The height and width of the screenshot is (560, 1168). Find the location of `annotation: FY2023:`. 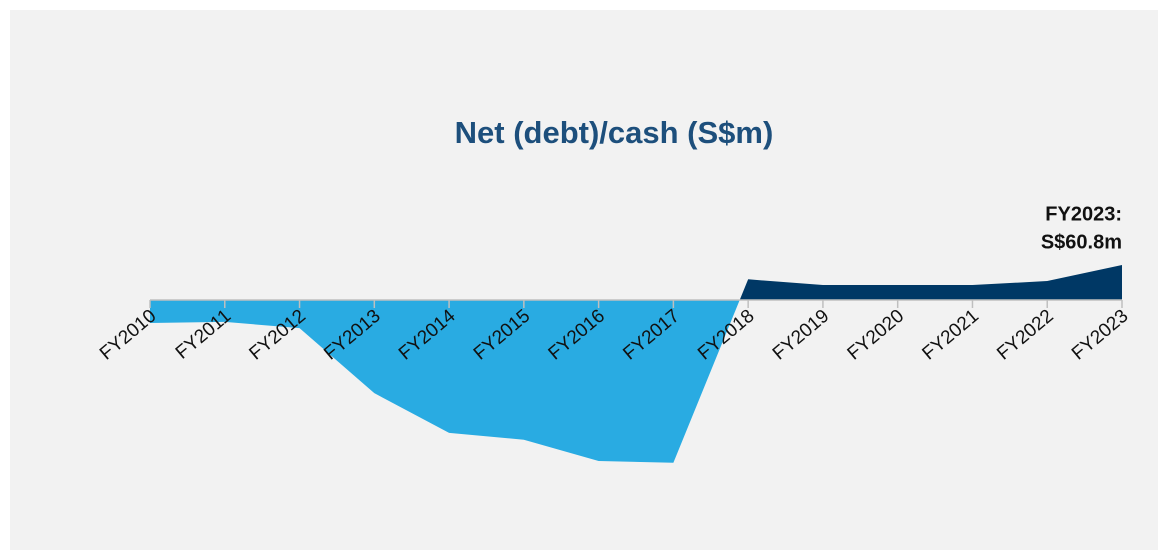

annotation: FY2023: is located at coordinates (1083, 214).